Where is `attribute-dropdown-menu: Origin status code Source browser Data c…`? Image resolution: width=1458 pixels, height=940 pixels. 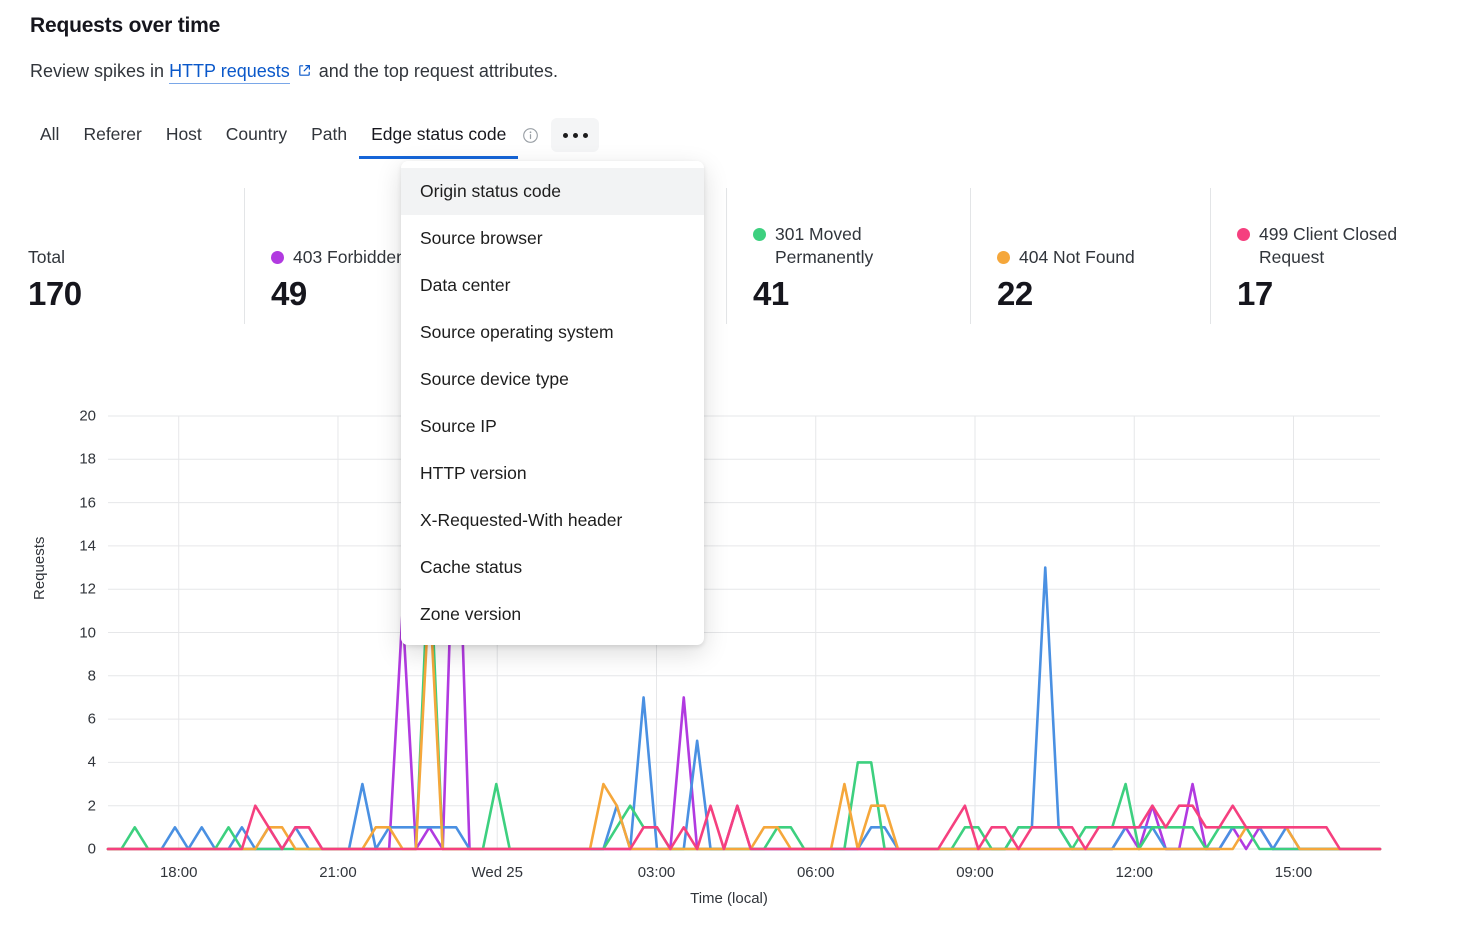 attribute-dropdown-menu: Origin status code Source browser Data c… is located at coordinates (552, 403).